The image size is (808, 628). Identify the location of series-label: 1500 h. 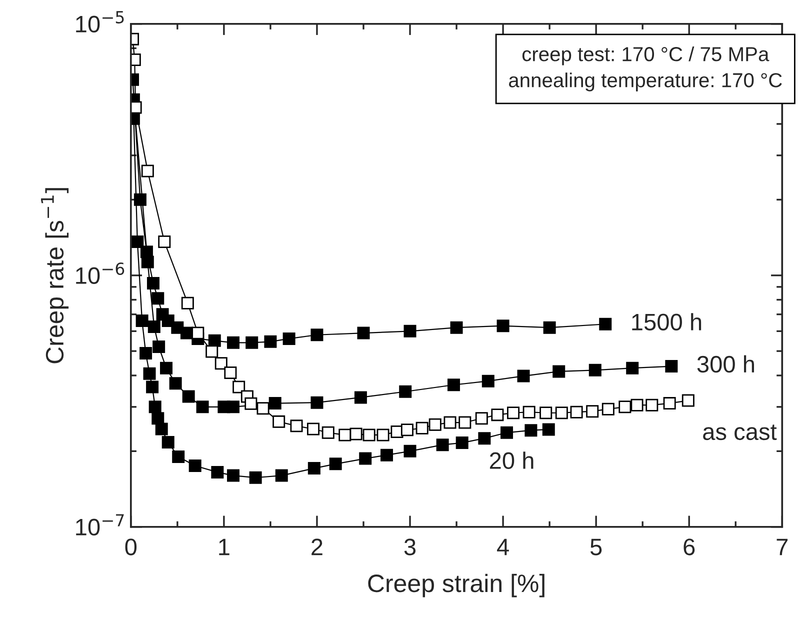
(667, 321).